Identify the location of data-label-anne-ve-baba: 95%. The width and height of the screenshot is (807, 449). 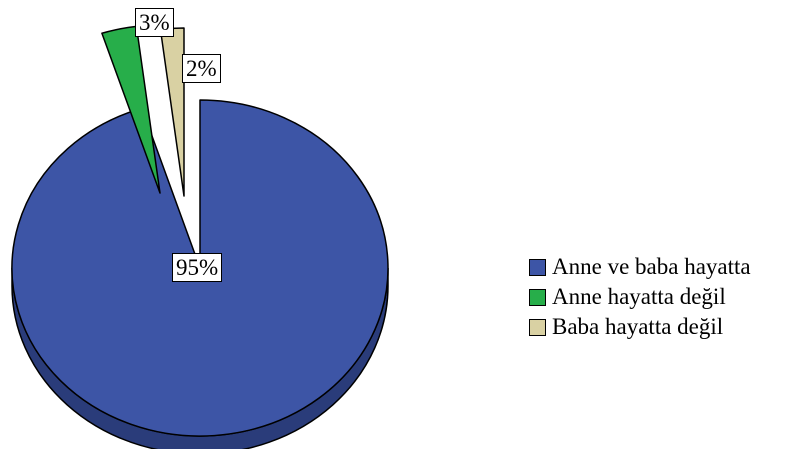
(197, 267).